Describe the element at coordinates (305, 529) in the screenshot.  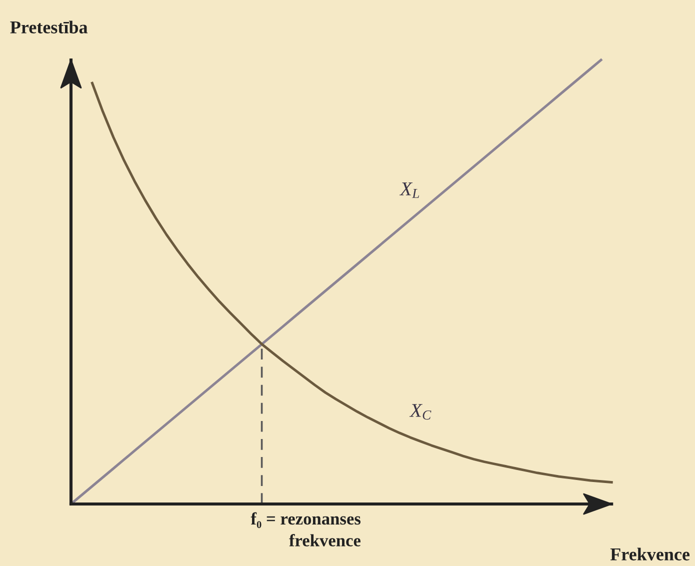
I see `text: f₀ = rezonanses frekvence` at that location.